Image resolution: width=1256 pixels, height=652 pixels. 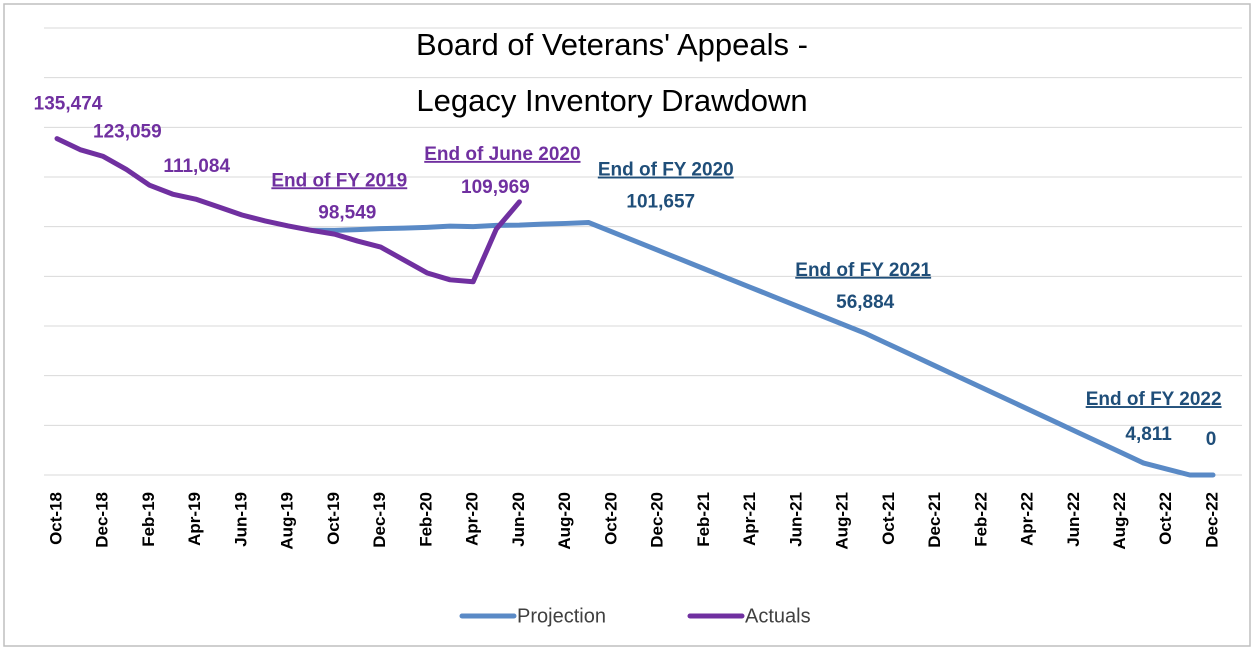 I want to click on data-label: 123,059, so click(x=127, y=131).